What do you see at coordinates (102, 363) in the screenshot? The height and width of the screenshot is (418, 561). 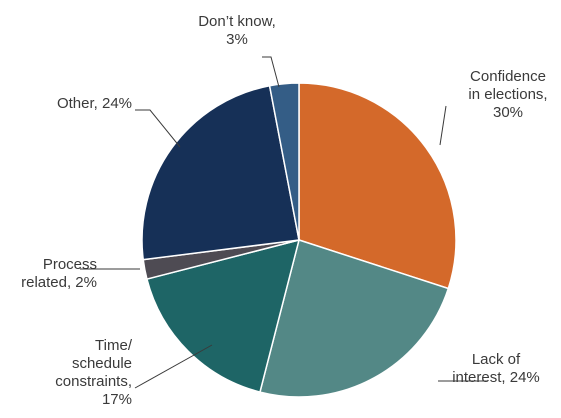 I see `label-line: schedule` at bounding box center [102, 363].